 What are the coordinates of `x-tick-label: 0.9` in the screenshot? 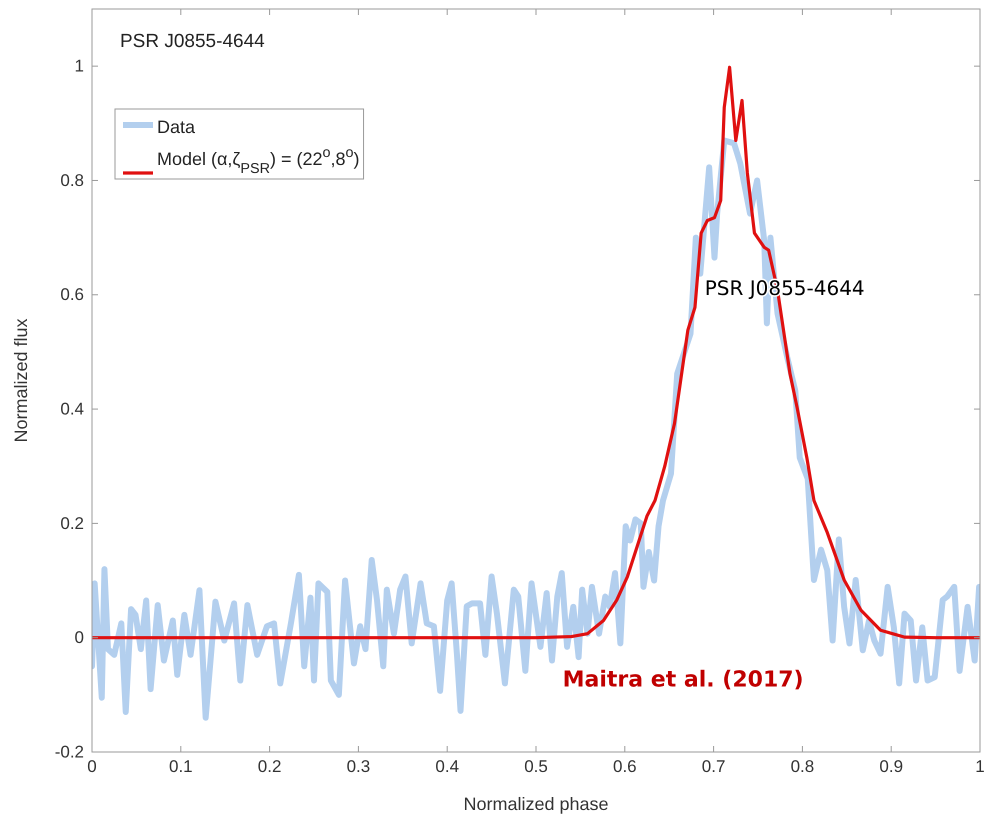 It's located at (891, 766).